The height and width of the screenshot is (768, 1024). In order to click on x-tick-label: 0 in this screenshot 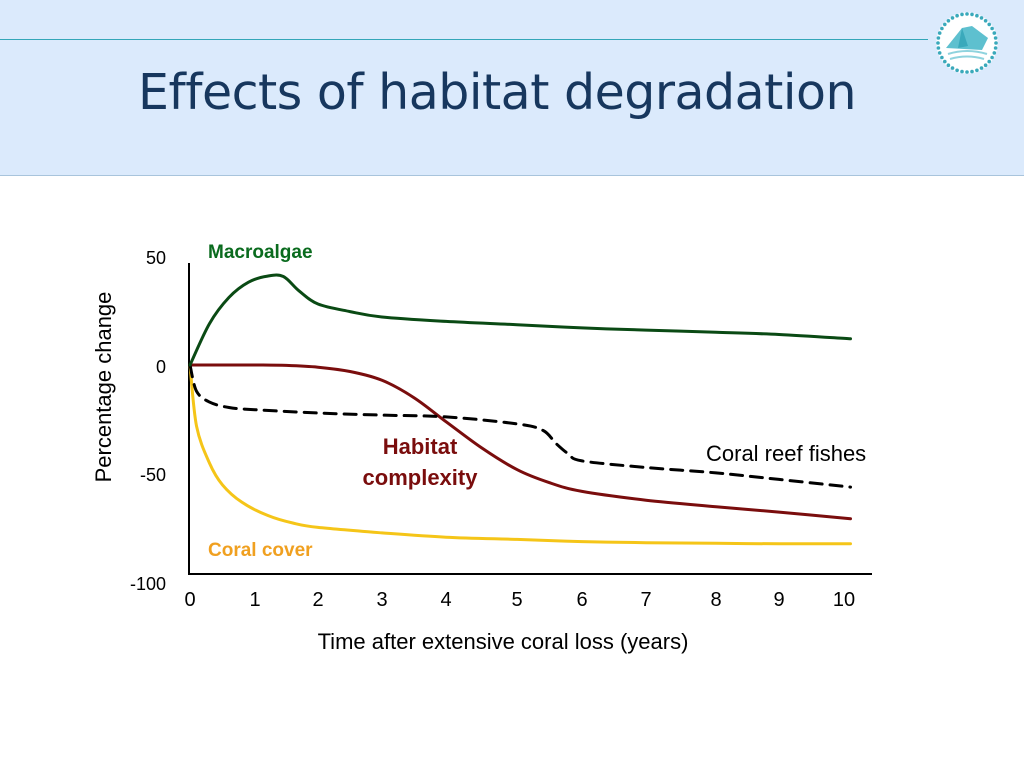, I will do `click(189, 600)`.